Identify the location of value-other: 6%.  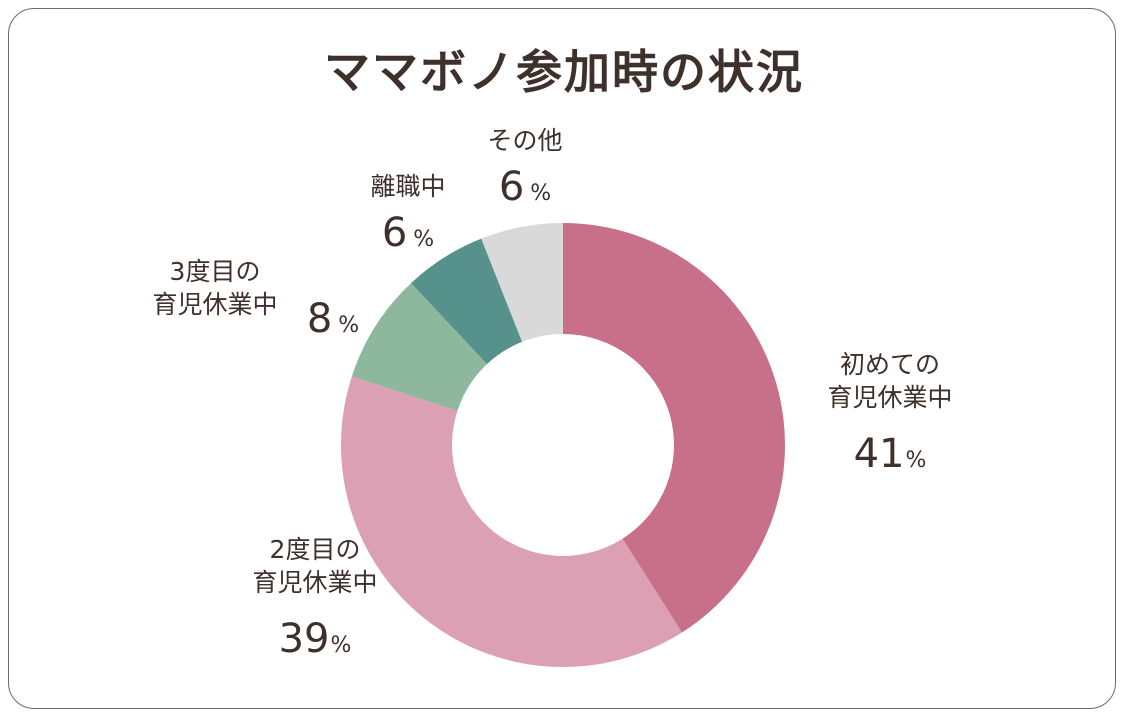
(525, 187).